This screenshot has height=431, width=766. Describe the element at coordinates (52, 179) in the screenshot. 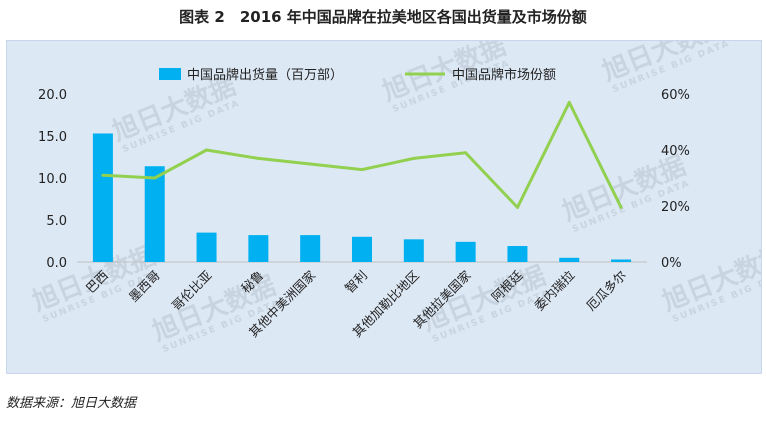

I see `left-axis-tick-label: 10.0` at that location.